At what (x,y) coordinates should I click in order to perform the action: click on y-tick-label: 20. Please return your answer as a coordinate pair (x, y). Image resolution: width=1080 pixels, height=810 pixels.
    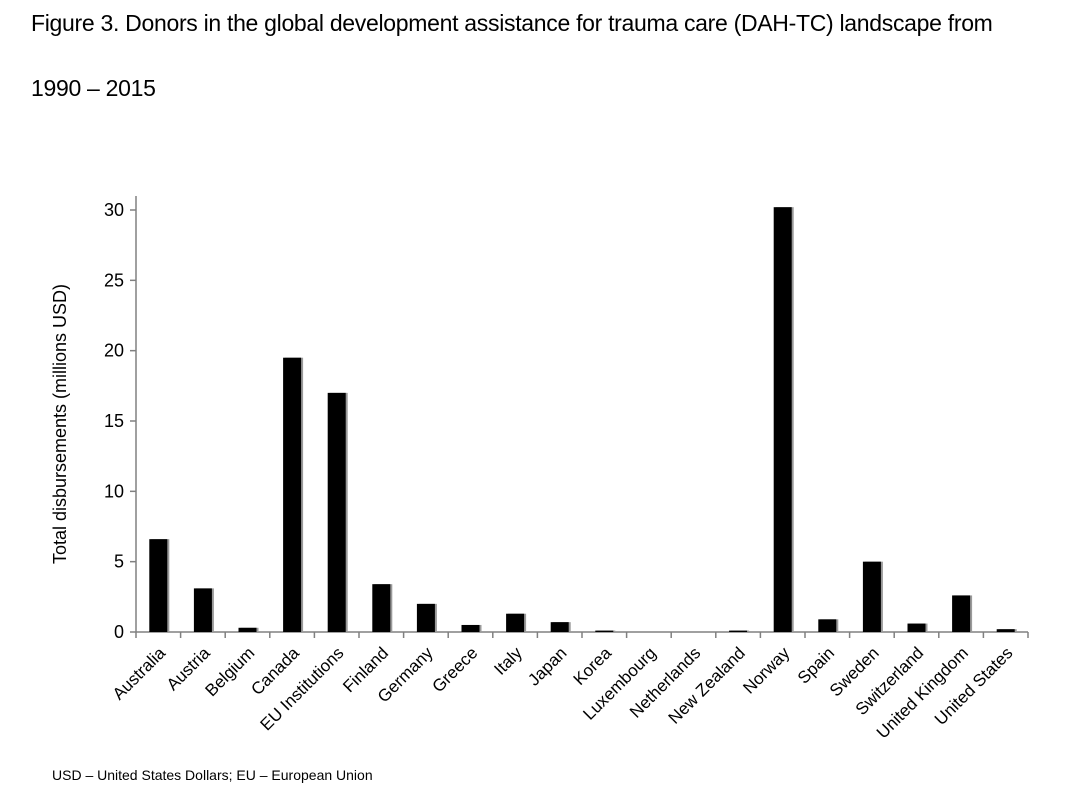
    Looking at the image, I should click on (114, 351).